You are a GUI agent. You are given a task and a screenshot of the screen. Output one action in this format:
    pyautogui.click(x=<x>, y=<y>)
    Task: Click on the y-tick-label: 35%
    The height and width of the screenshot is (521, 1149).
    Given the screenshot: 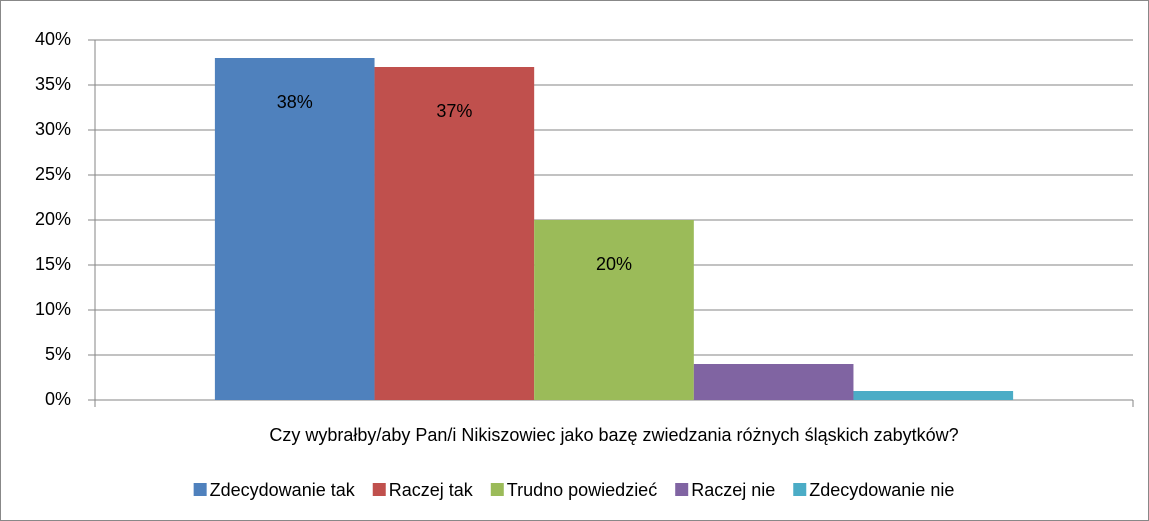 What is the action you would take?
    pyautogui.click(x=53, y=84)
    